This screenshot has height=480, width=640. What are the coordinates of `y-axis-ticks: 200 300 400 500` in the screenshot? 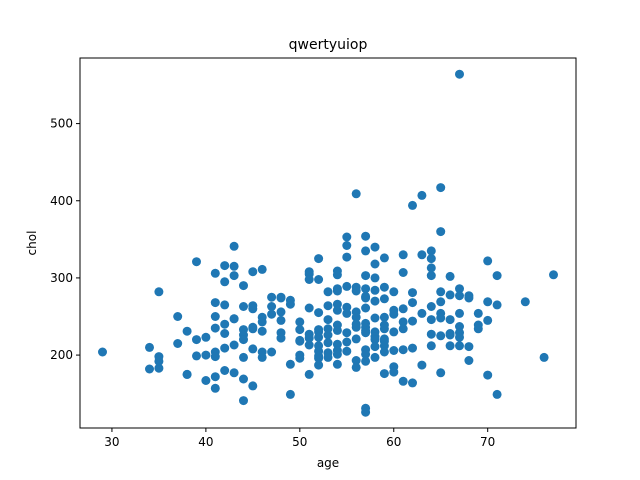 It's located at (65, 239).